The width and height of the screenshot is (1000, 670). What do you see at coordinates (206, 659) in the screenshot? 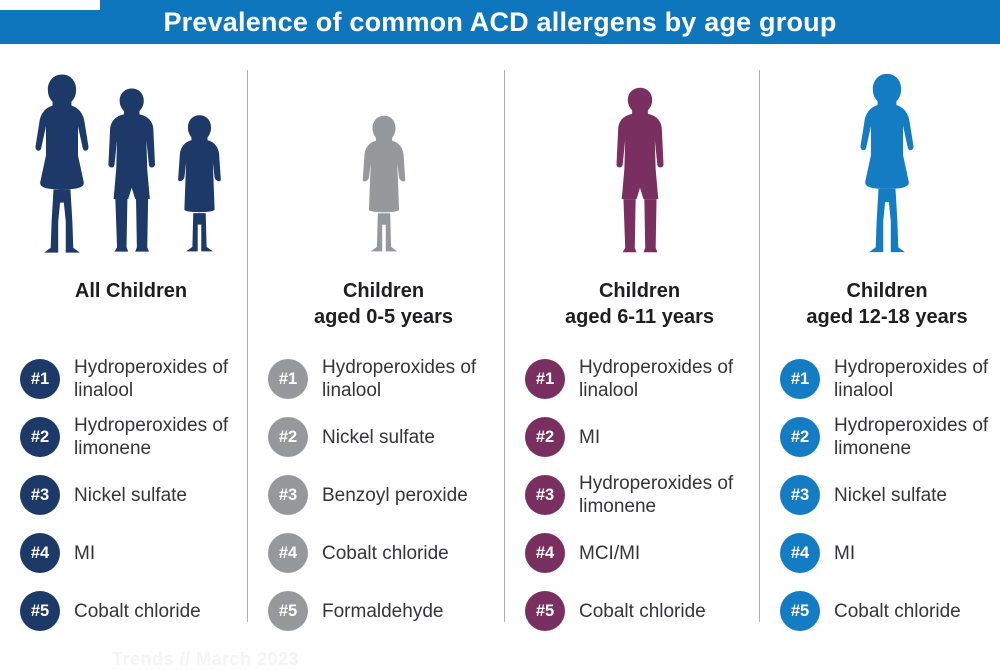
I see `footer-watermark: Trends // March 2023` at bounding box center [206, 659].